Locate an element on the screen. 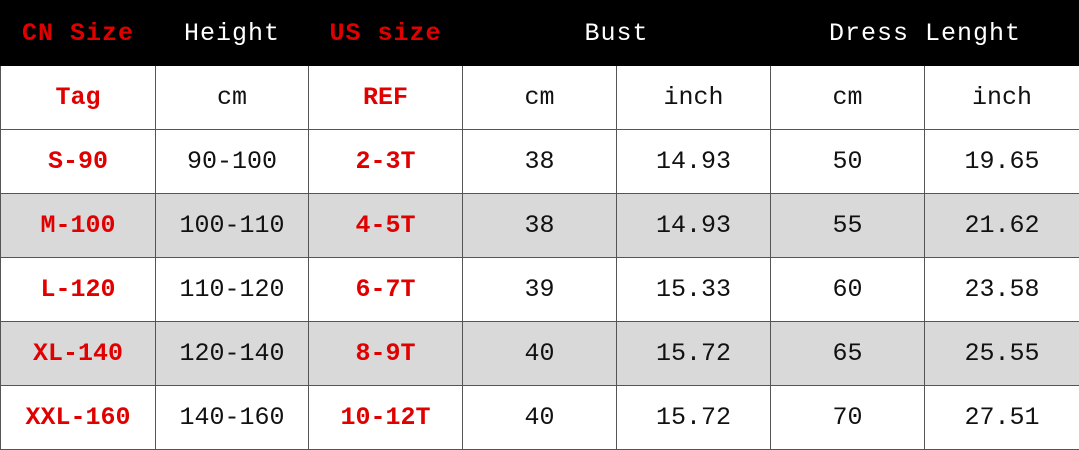  table-cell: 110-120 is located at coordinates (232, 290).